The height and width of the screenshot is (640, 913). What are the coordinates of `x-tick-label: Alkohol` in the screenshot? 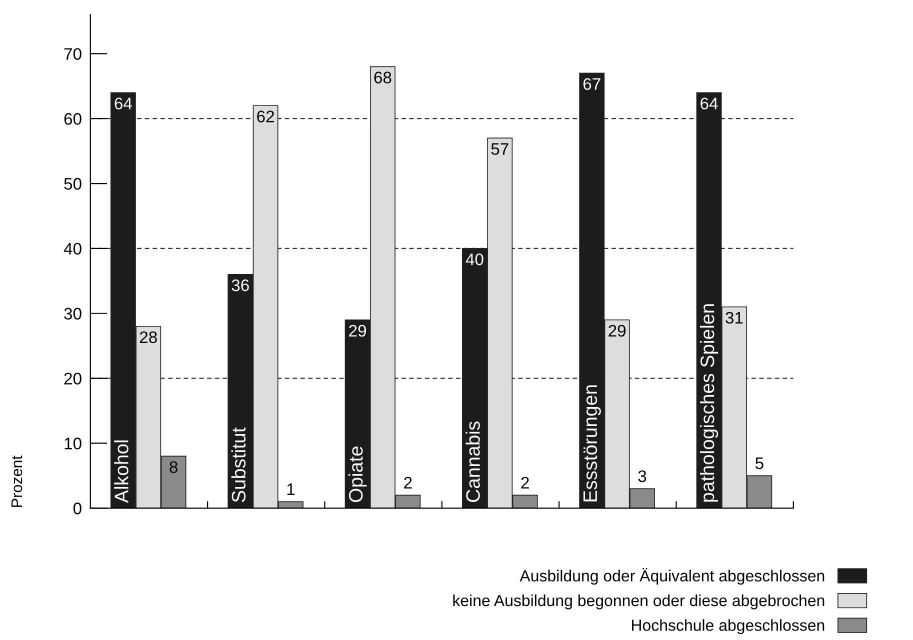 It's located at (121, 471).